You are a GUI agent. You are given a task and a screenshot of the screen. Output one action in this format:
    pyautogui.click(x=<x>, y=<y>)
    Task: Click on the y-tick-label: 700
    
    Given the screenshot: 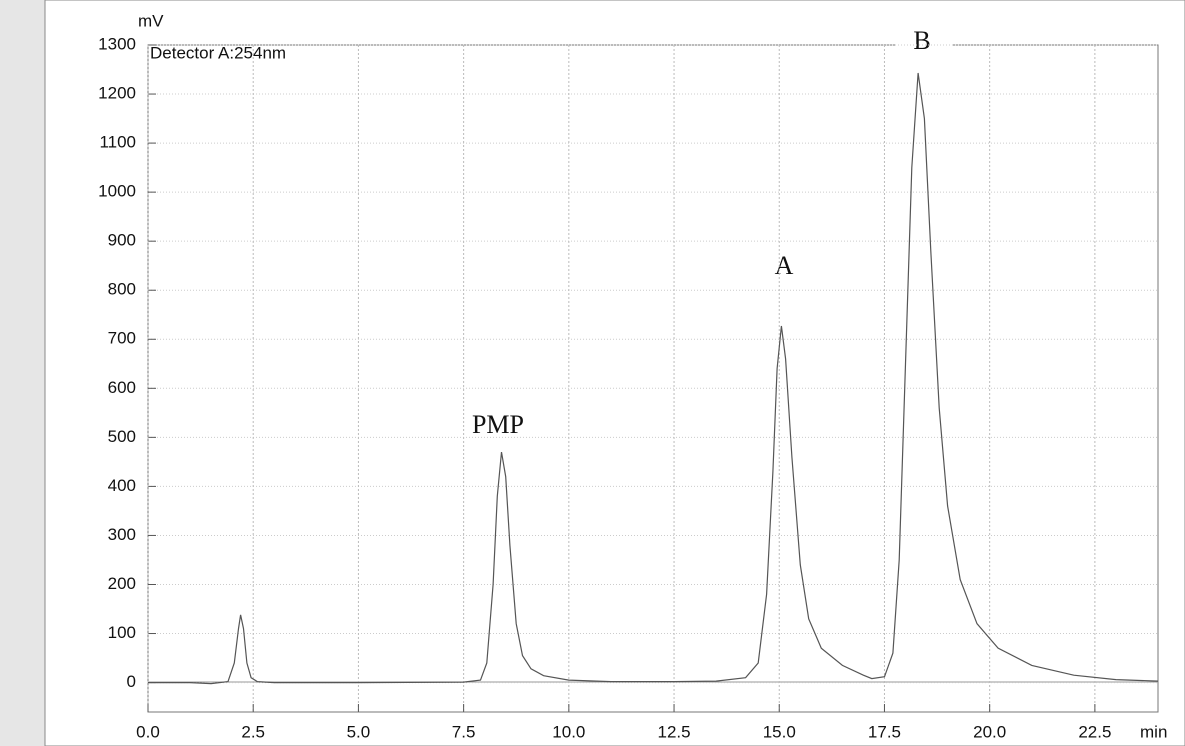 What is the action you would take?
    pyautogui.click(x=122, y=338)
    